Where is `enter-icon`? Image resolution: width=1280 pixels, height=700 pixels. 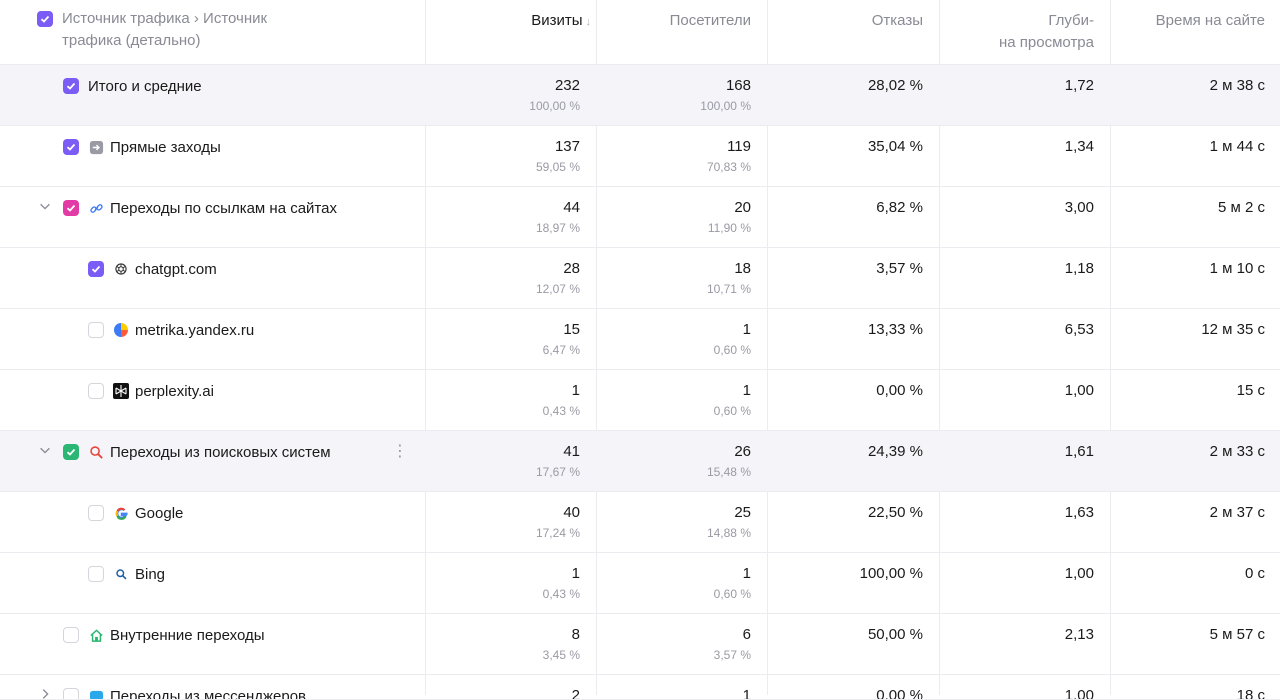 enter-icon is located at coordinates (96, 147).